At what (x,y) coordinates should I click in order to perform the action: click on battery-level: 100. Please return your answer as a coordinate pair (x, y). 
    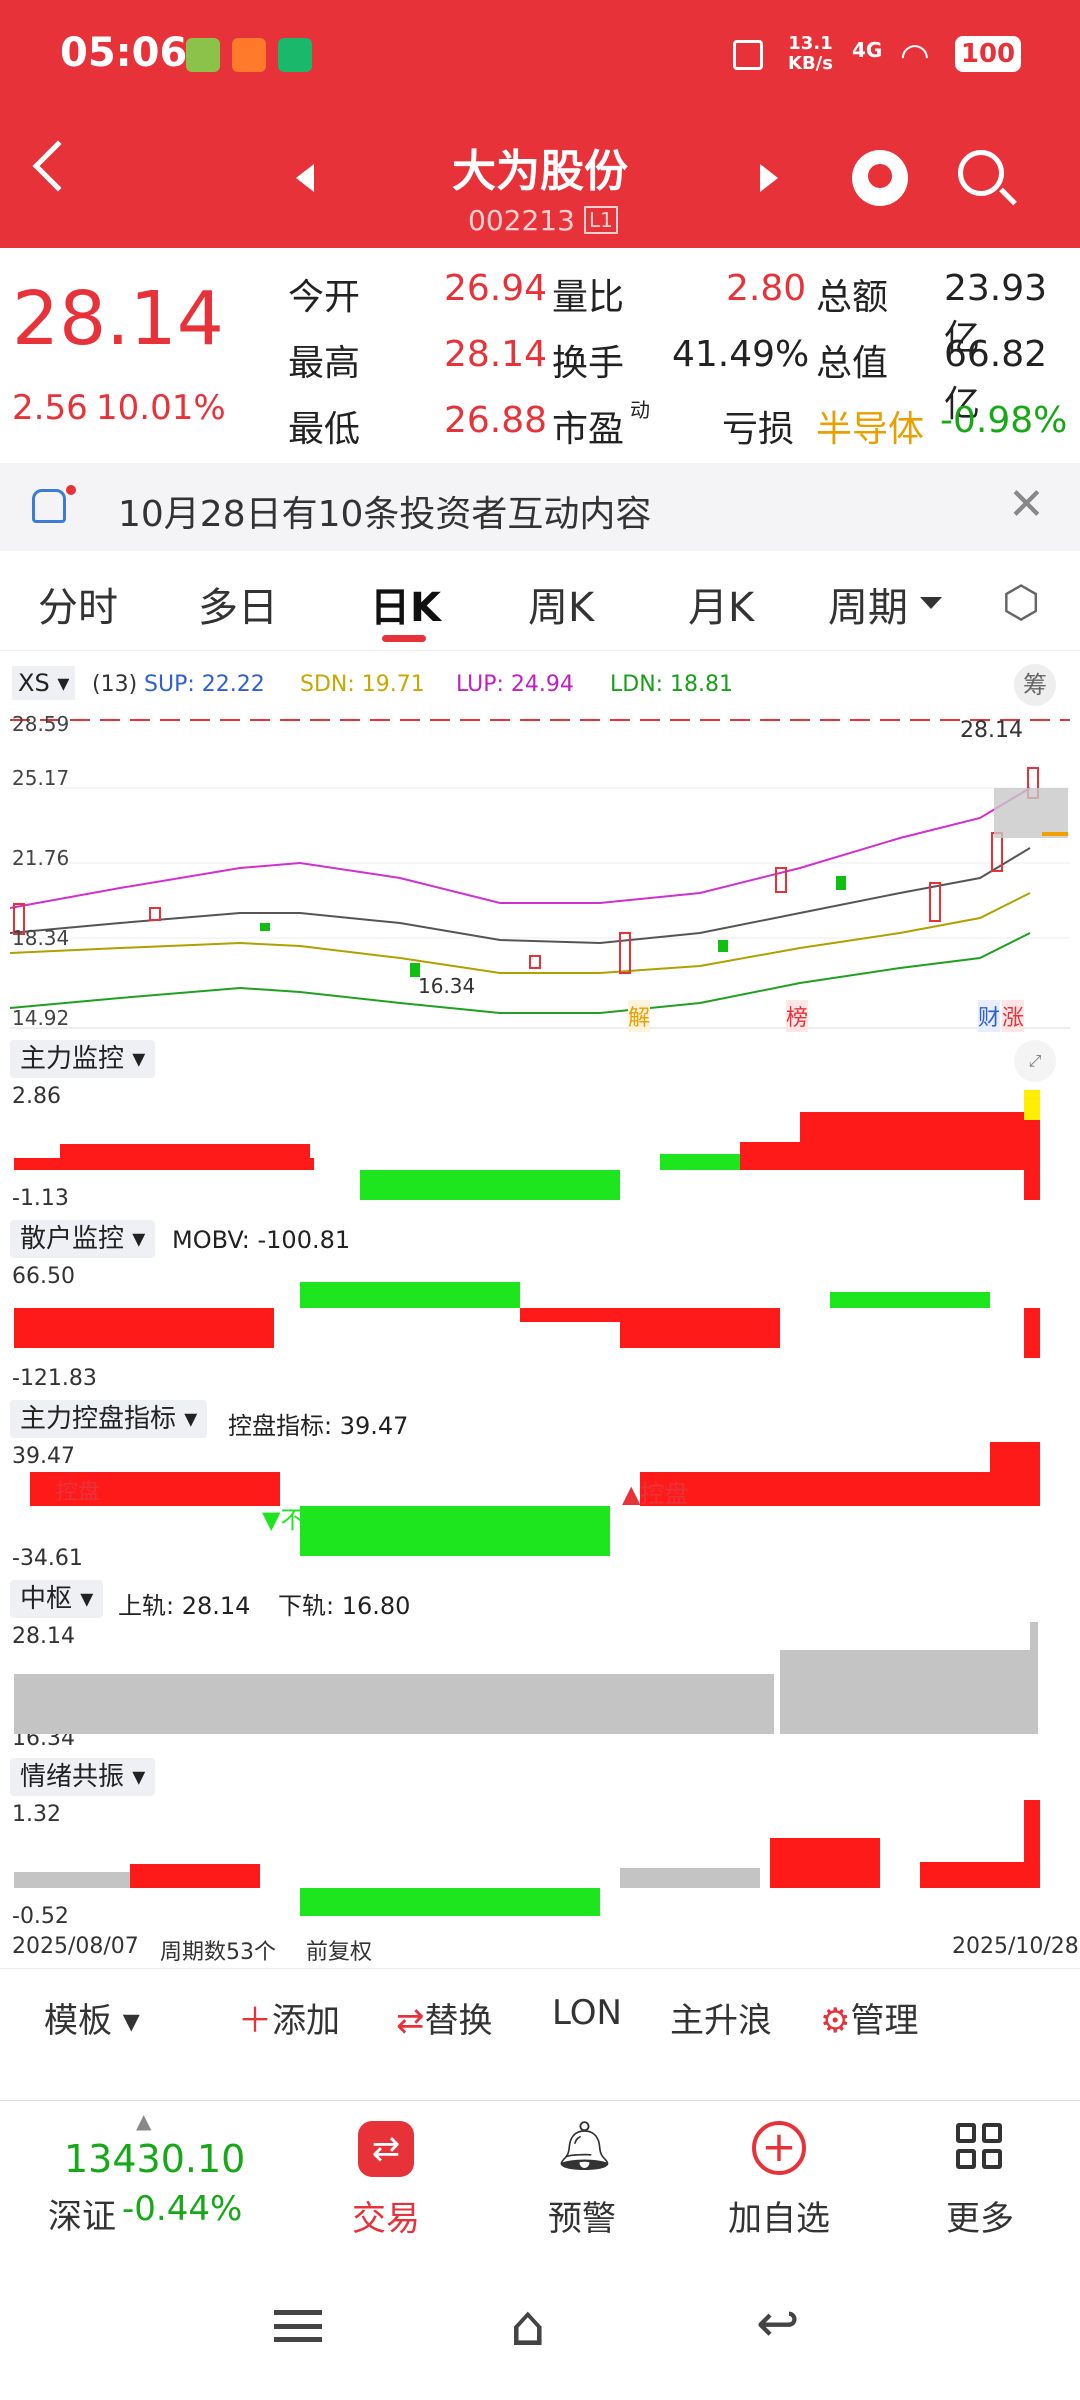
    Looking at the image, I should click on (988, 54).